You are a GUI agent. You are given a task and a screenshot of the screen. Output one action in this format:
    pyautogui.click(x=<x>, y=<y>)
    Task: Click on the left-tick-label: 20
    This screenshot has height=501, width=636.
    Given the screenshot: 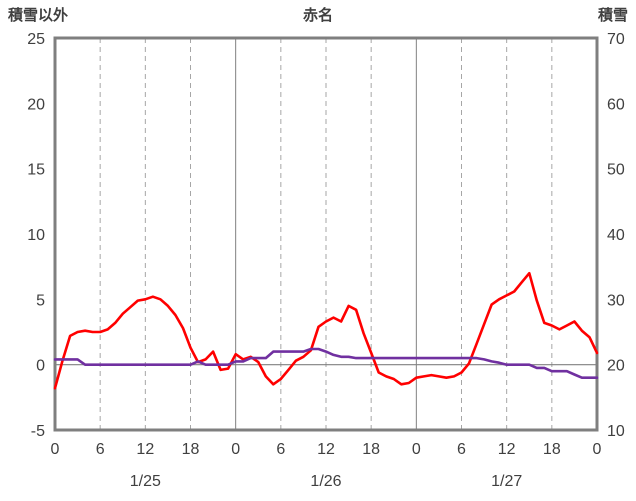 What is the action you would take?
    pyautogui.click(x=36, y=104)
    